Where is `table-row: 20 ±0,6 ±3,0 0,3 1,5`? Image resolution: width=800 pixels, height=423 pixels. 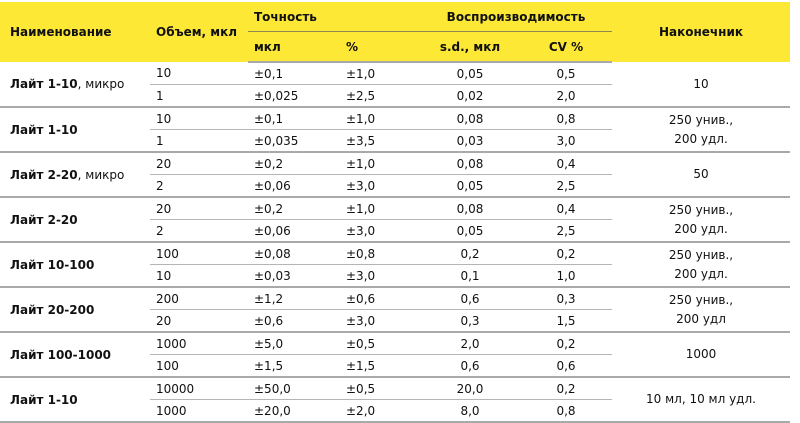
table-row: 20 ±0,6 ±3,0 0,3 1,5 is located at coordinates (395, 321).